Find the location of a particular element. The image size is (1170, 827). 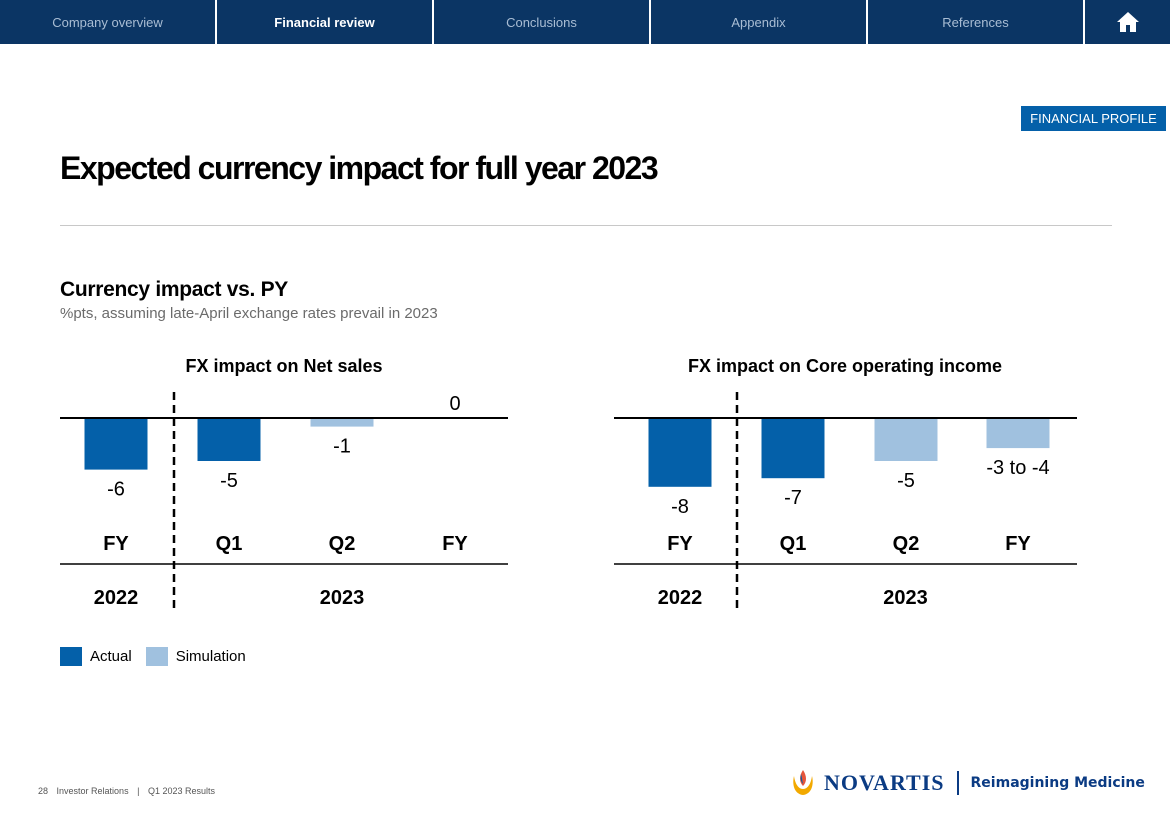

tab-financial-review: Financial review is located at coordinates (325, 22).